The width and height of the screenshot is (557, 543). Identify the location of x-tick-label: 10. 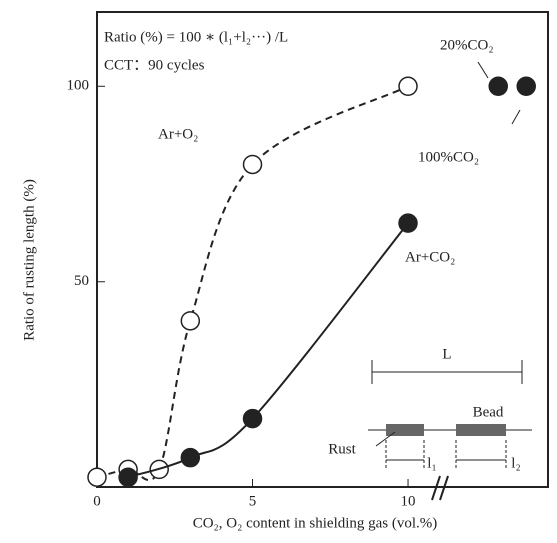
(408, 501).